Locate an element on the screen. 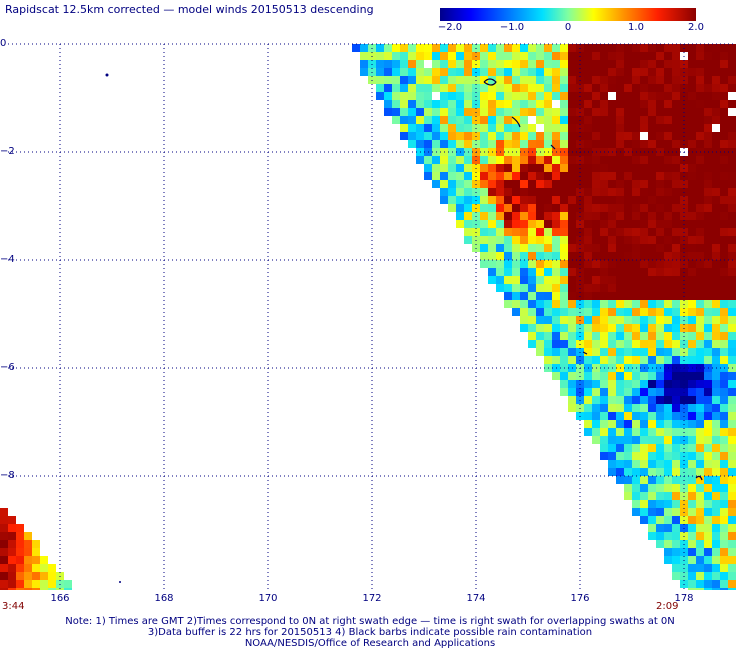 The image size is (740, 650). island-outline is located at coordinates (699, 478).